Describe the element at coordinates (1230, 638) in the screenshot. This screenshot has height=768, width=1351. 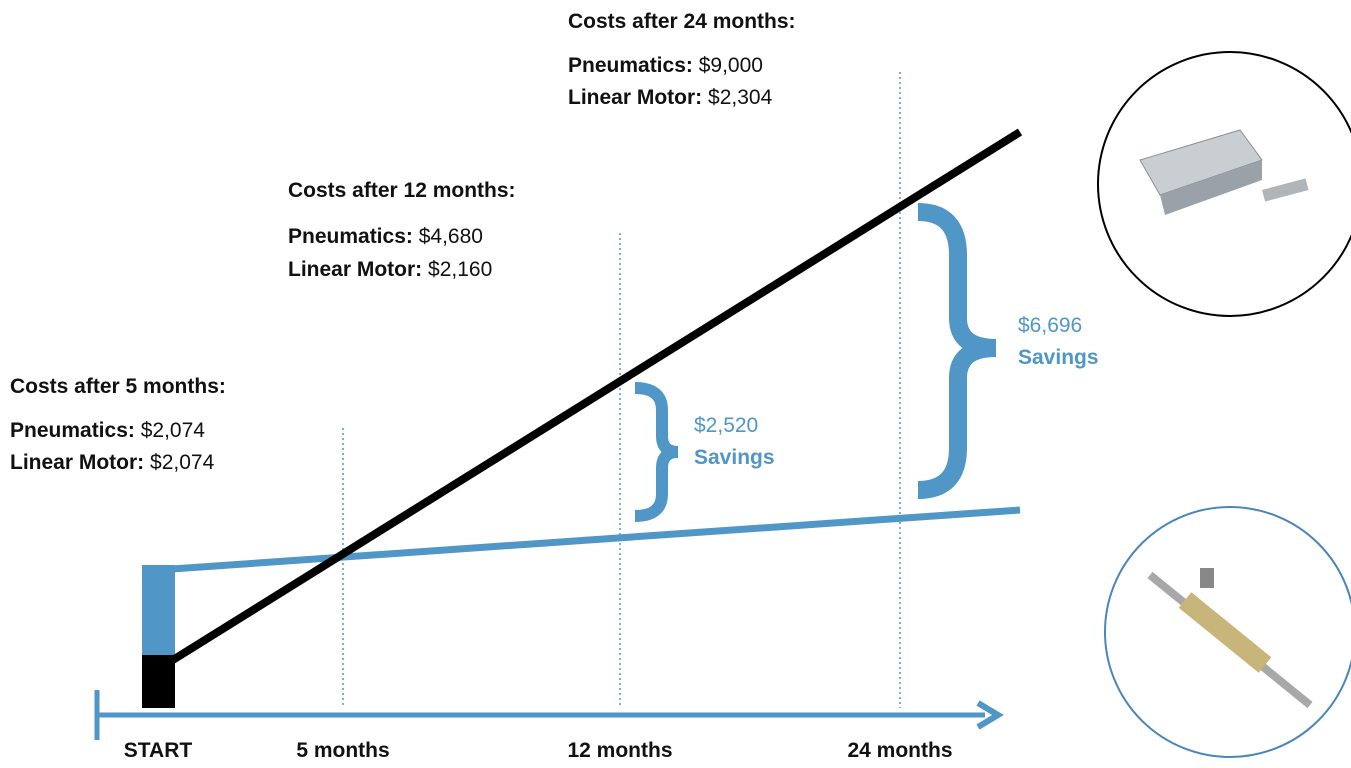
I see `motor-icon` at that location.